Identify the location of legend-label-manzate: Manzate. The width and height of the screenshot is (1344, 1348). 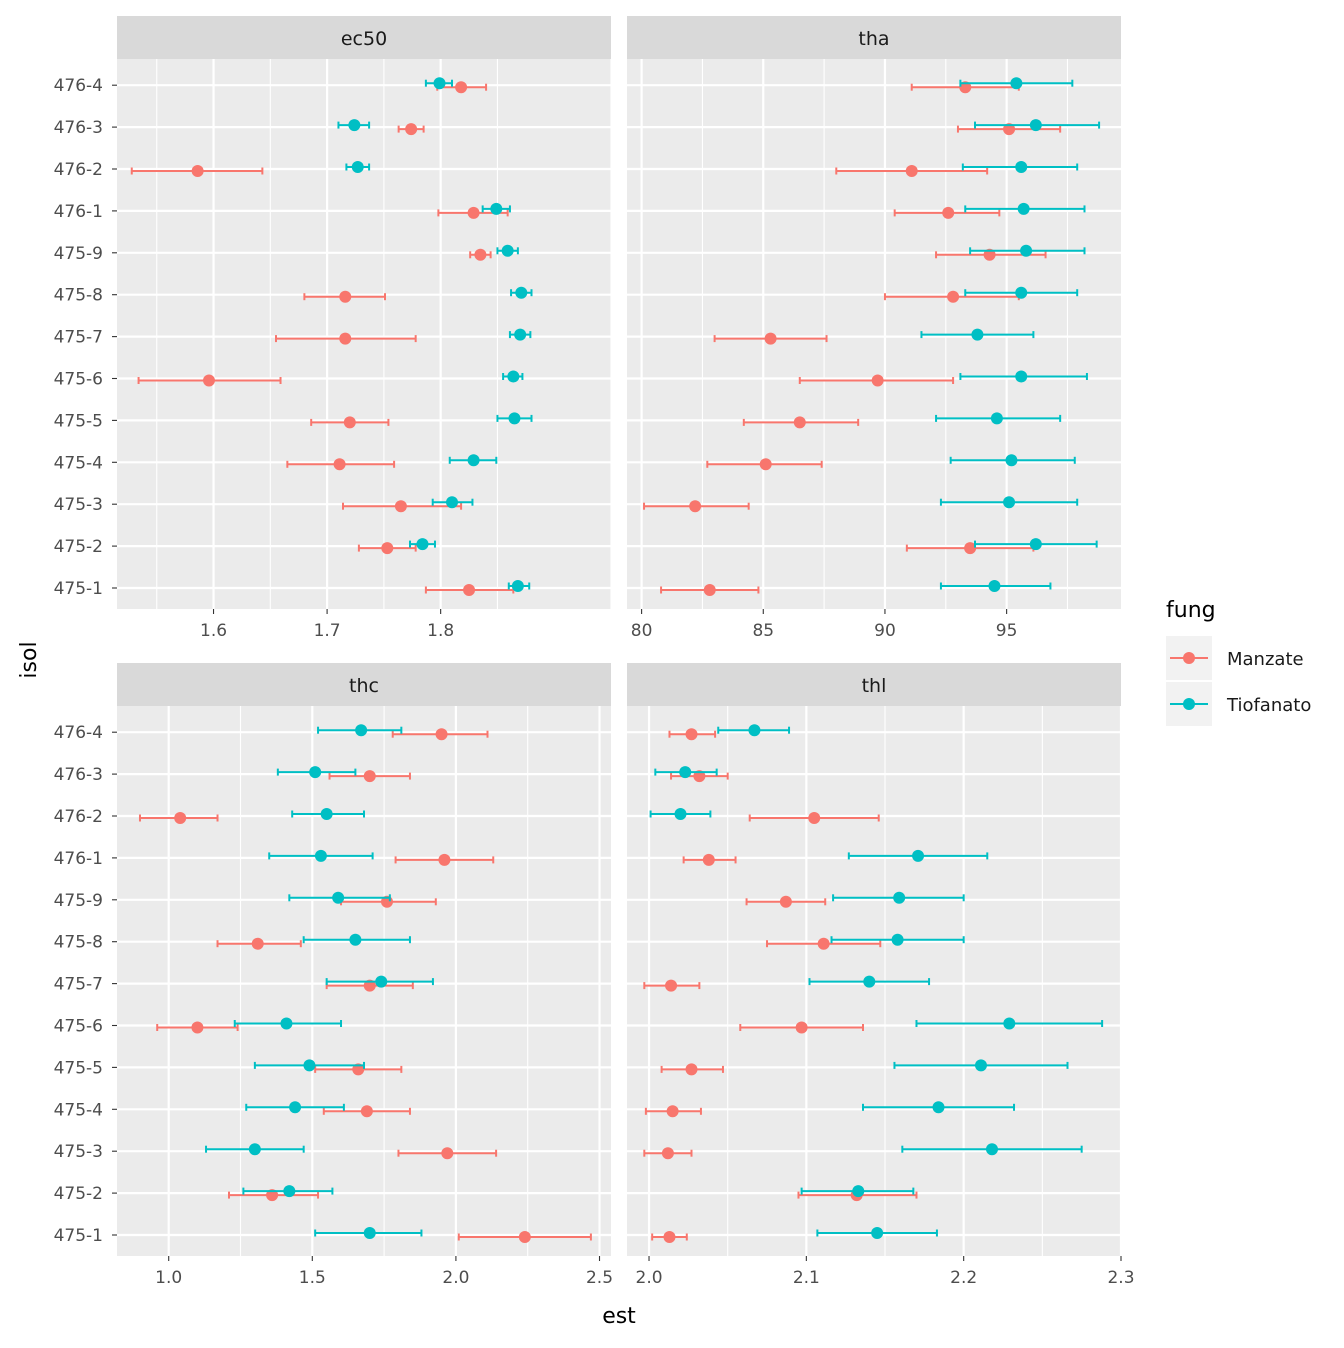
(1265, 659).